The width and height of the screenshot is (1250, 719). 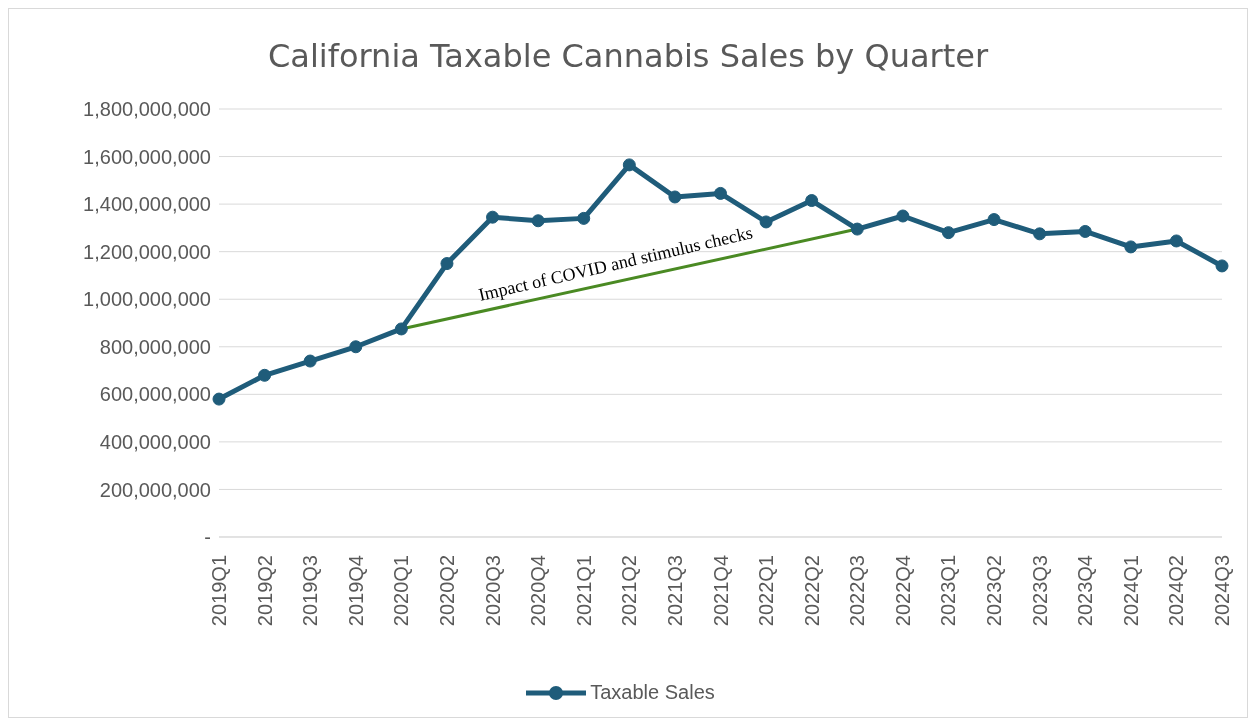 What do you see at coordinates (1039, 591) in the screenshot?
I see `x-tick-label: 2023Q3` at bounding box center [1039, 591].